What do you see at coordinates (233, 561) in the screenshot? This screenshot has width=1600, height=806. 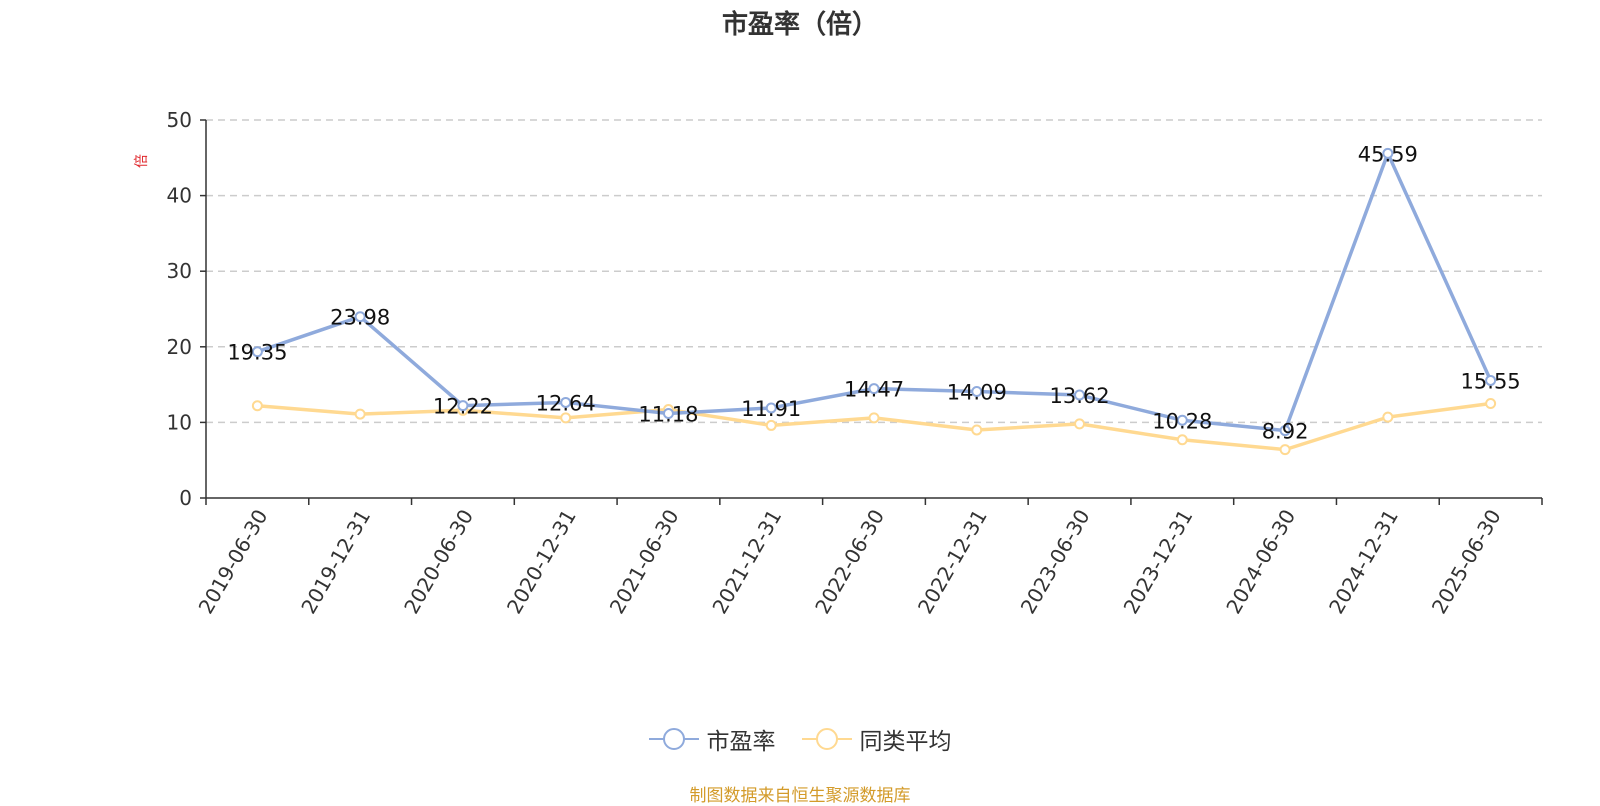 I see `x-tick-label: 2019-06-30` at bounding box center [233, 561].